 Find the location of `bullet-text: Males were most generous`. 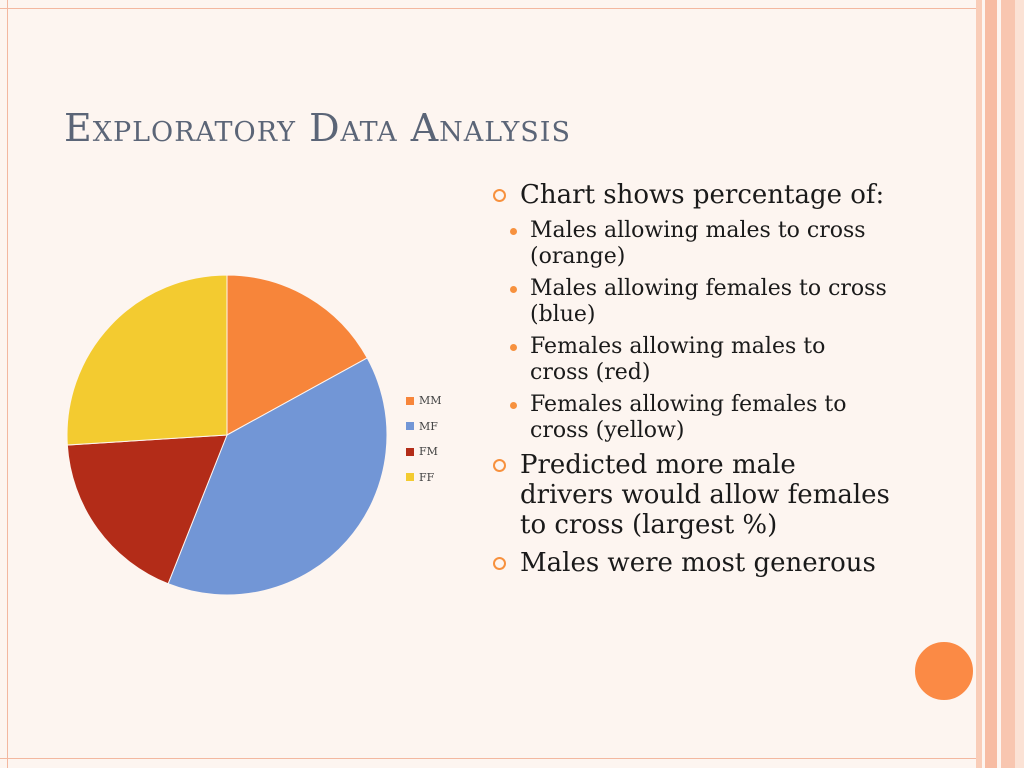

bullet-text: Males were most generous is located at coordinates (698, 563).